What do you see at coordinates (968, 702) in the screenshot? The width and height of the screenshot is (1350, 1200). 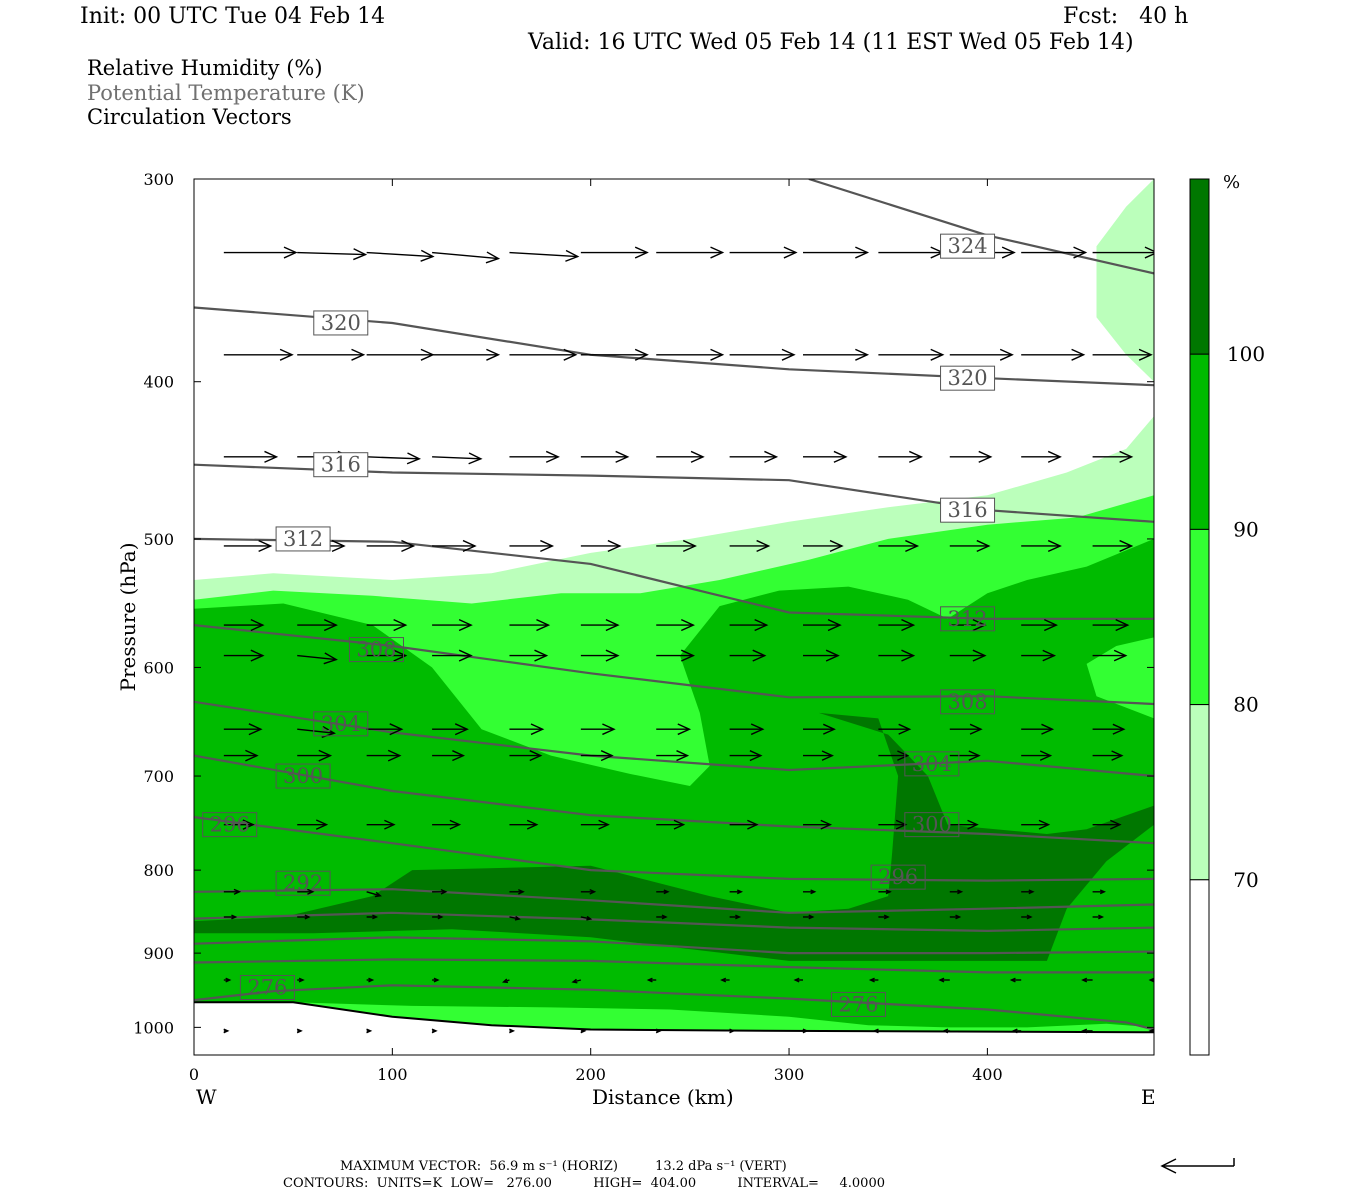 I see `isentrope-label-308: 308` at bounding box center [968, 702].